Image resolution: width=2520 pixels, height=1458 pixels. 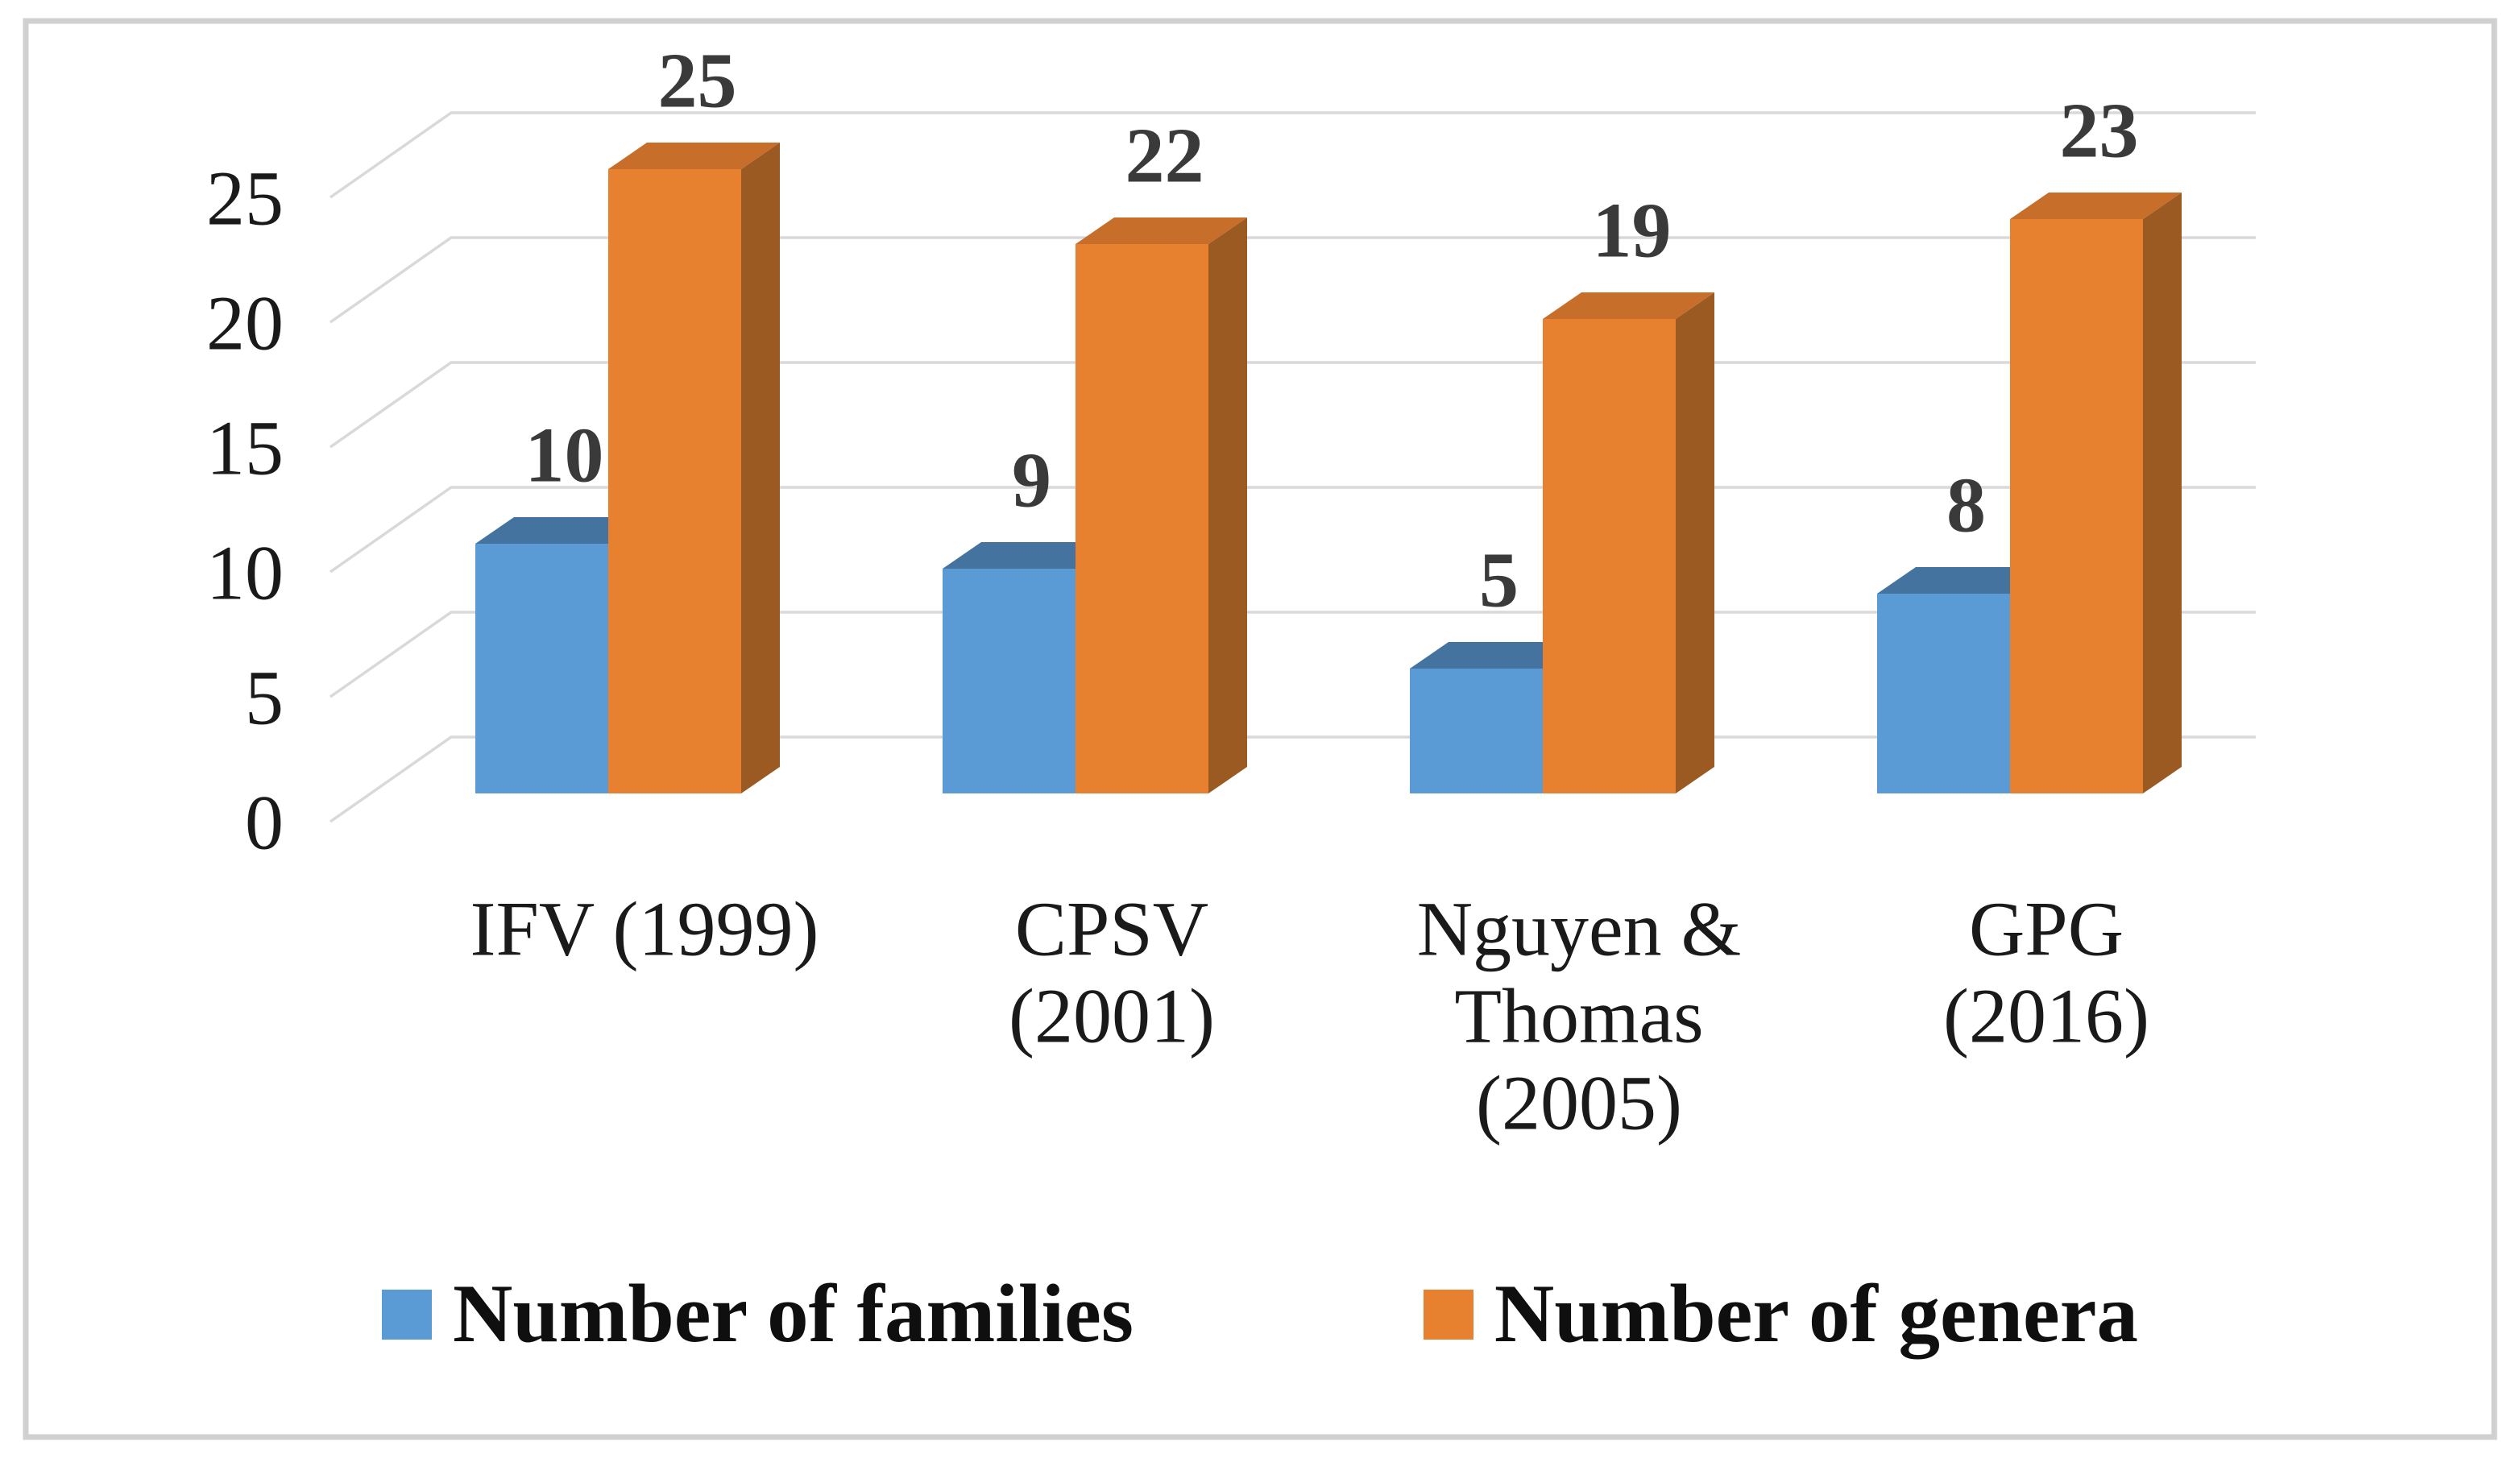 I want to click on y-tick-label-20: 20, so click(x=245, y=323).